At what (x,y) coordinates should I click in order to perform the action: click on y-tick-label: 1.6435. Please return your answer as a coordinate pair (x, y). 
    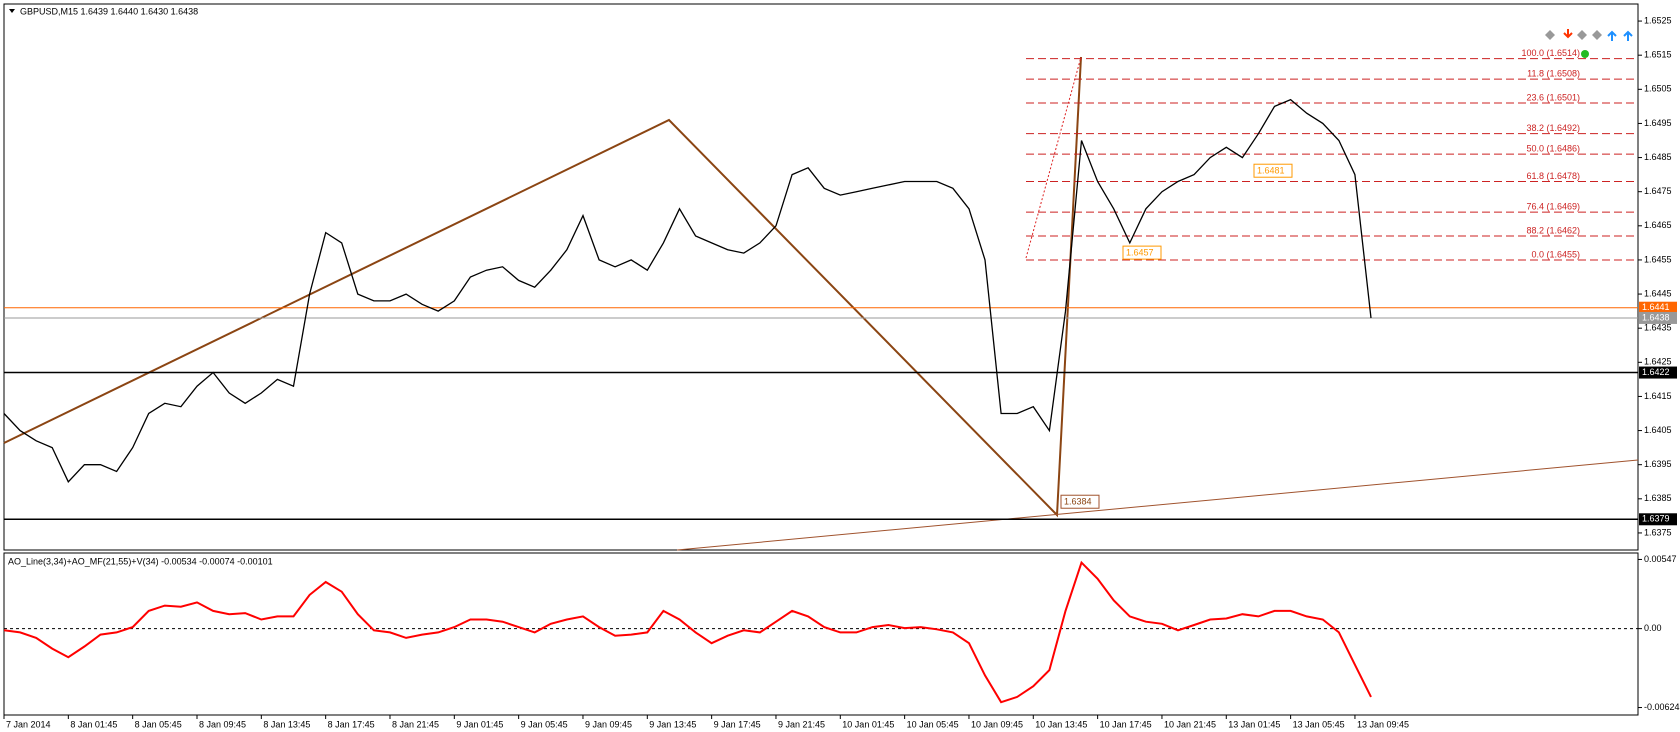
    Looking at the image, I should click on (1658, 328).